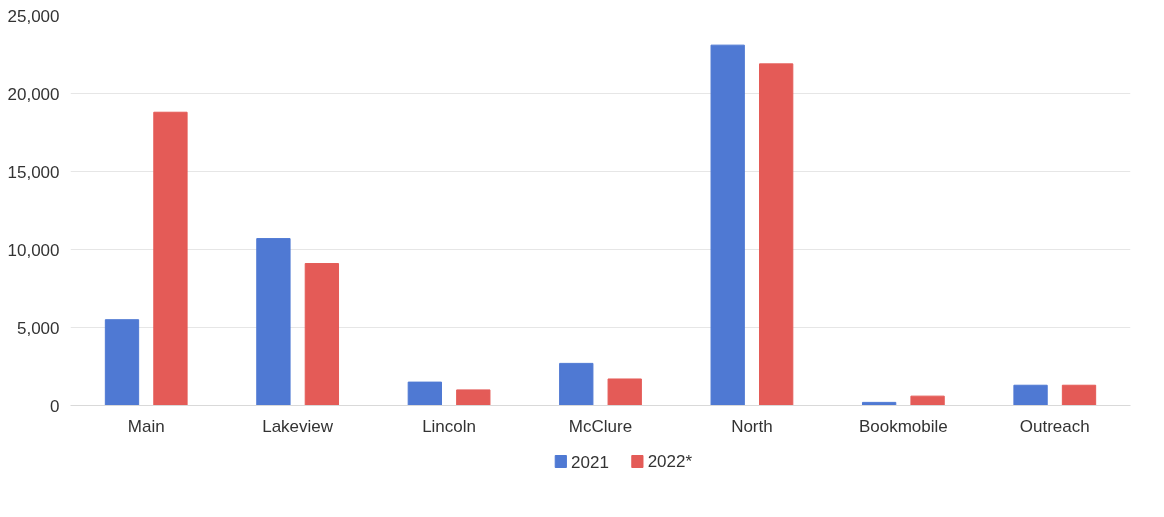 This screenshot has width=1164, height=517. Describe the element at coordinates (449, 426) in the screenshot. I see `x-tick-label: Lincoln` at that location.